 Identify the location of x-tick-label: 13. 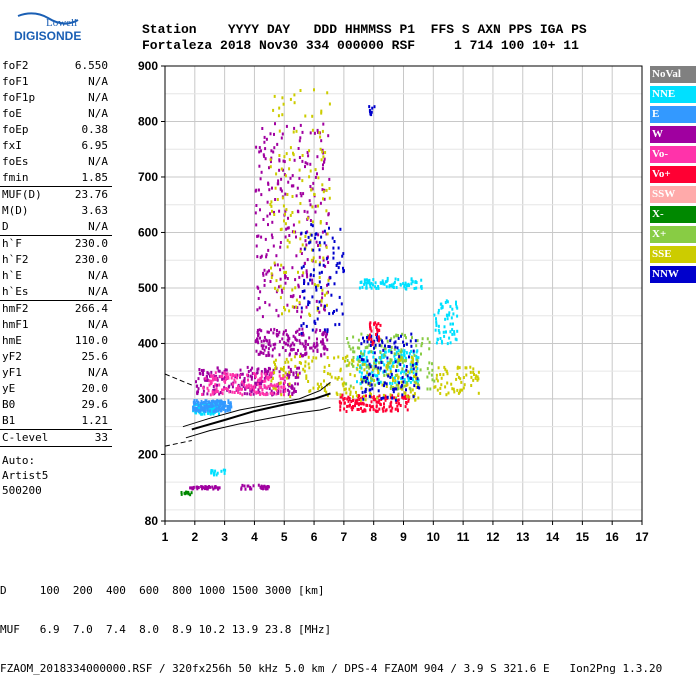
(523, 537).